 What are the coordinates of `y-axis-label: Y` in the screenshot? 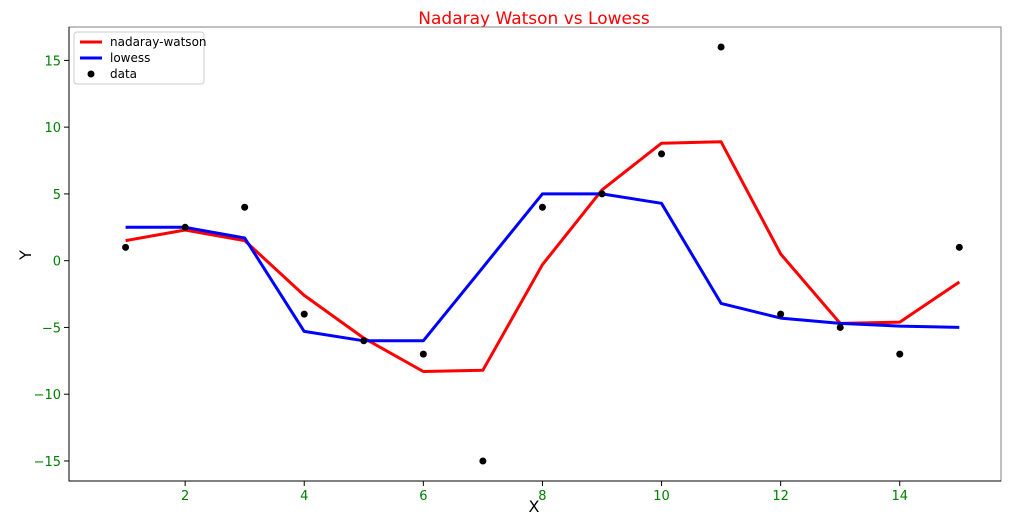 It's located at (25, 255).